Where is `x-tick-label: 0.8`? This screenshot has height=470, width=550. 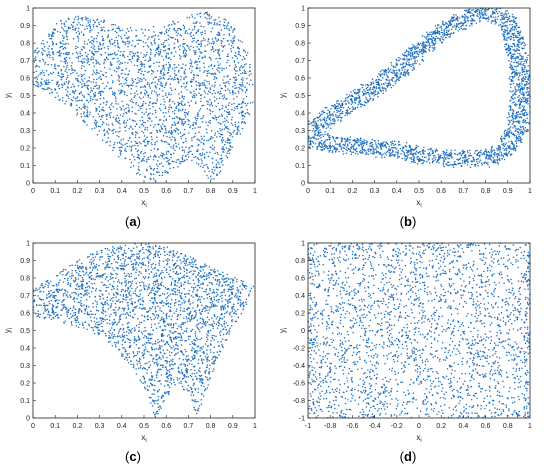 x-tick-label: 0.8 is located at coordinates (211, 191).